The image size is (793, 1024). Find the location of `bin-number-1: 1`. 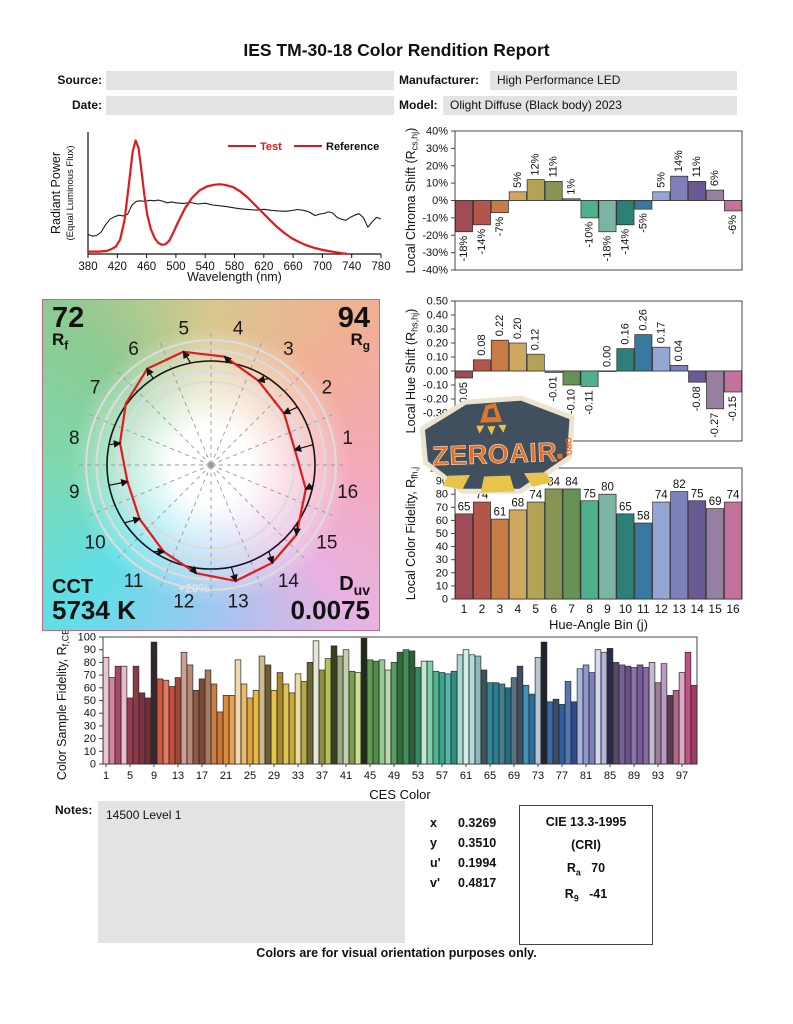

bin-number-1: 1 is located at coordinates (347, 438).